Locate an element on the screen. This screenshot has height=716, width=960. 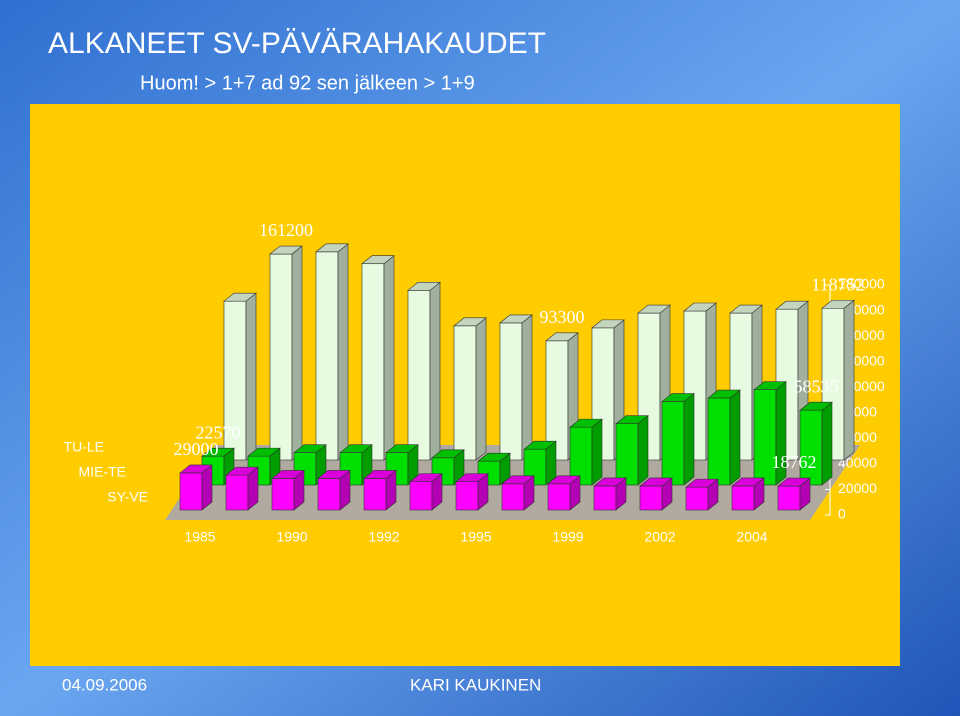
slide-subtitle: Huom! > 1+7 ad 92 sen jälkeen > 1+9 is located at coordinates (307, 83).